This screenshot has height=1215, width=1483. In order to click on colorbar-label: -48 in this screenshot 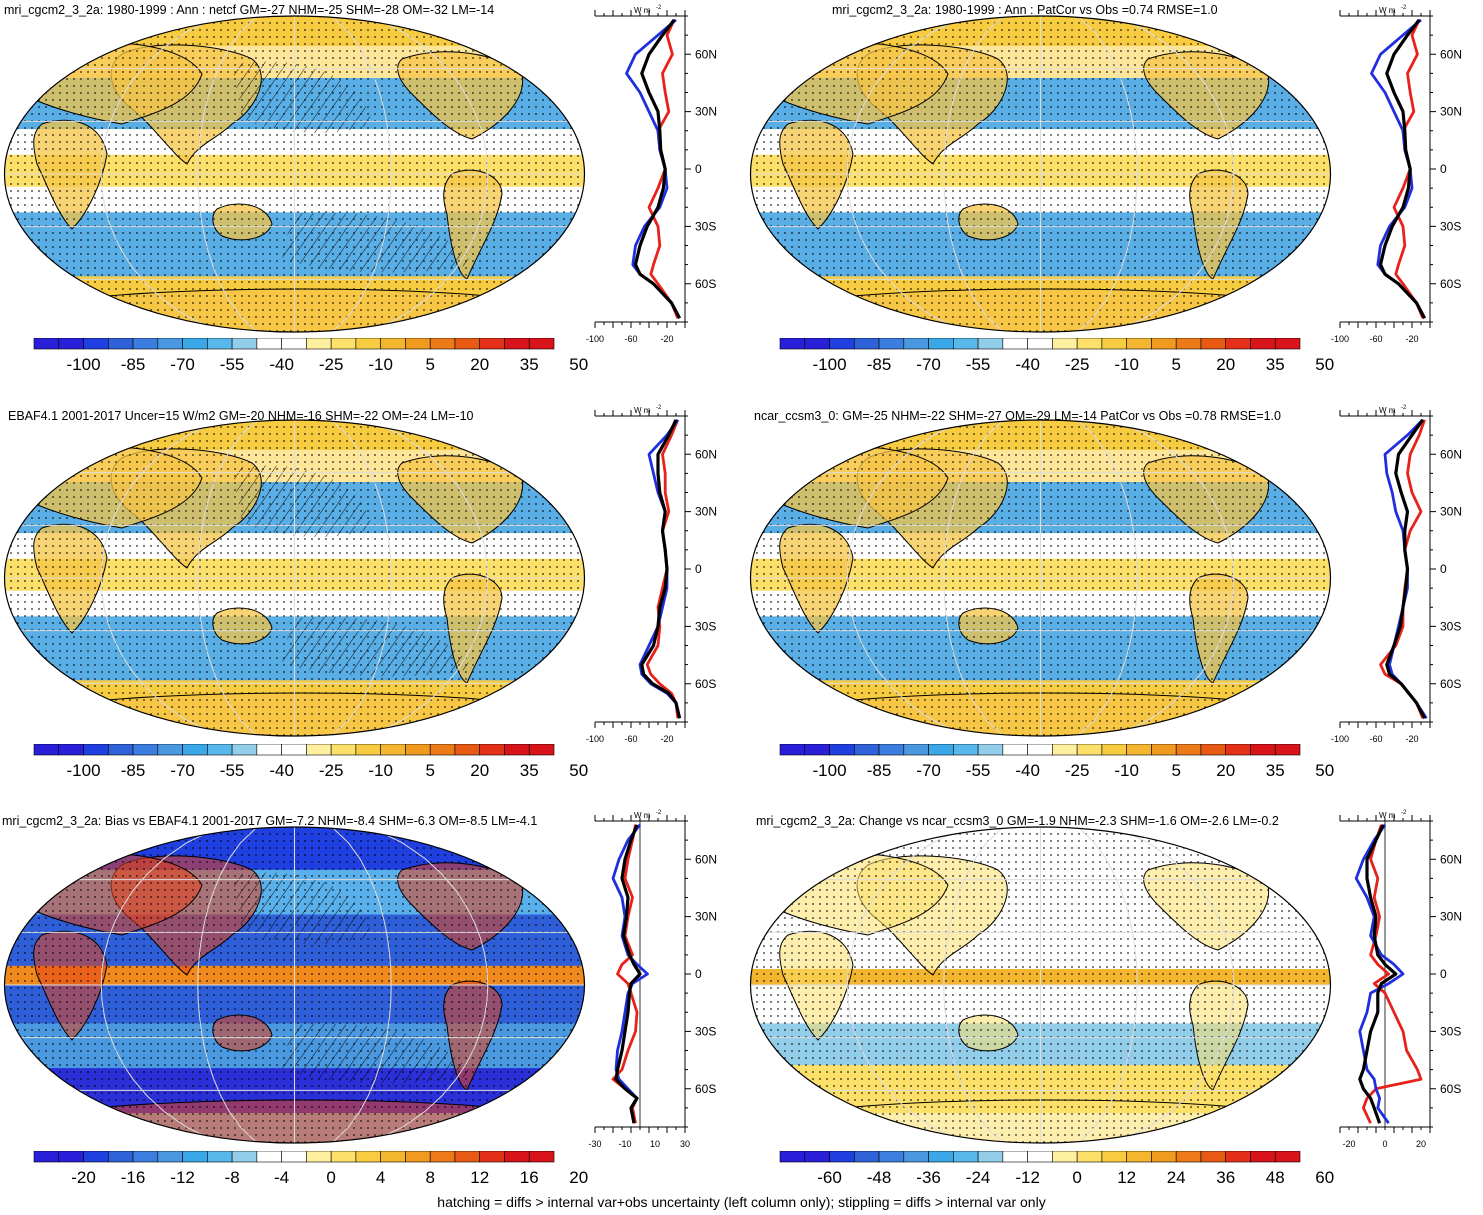, I will do `click(879, 1177)`.